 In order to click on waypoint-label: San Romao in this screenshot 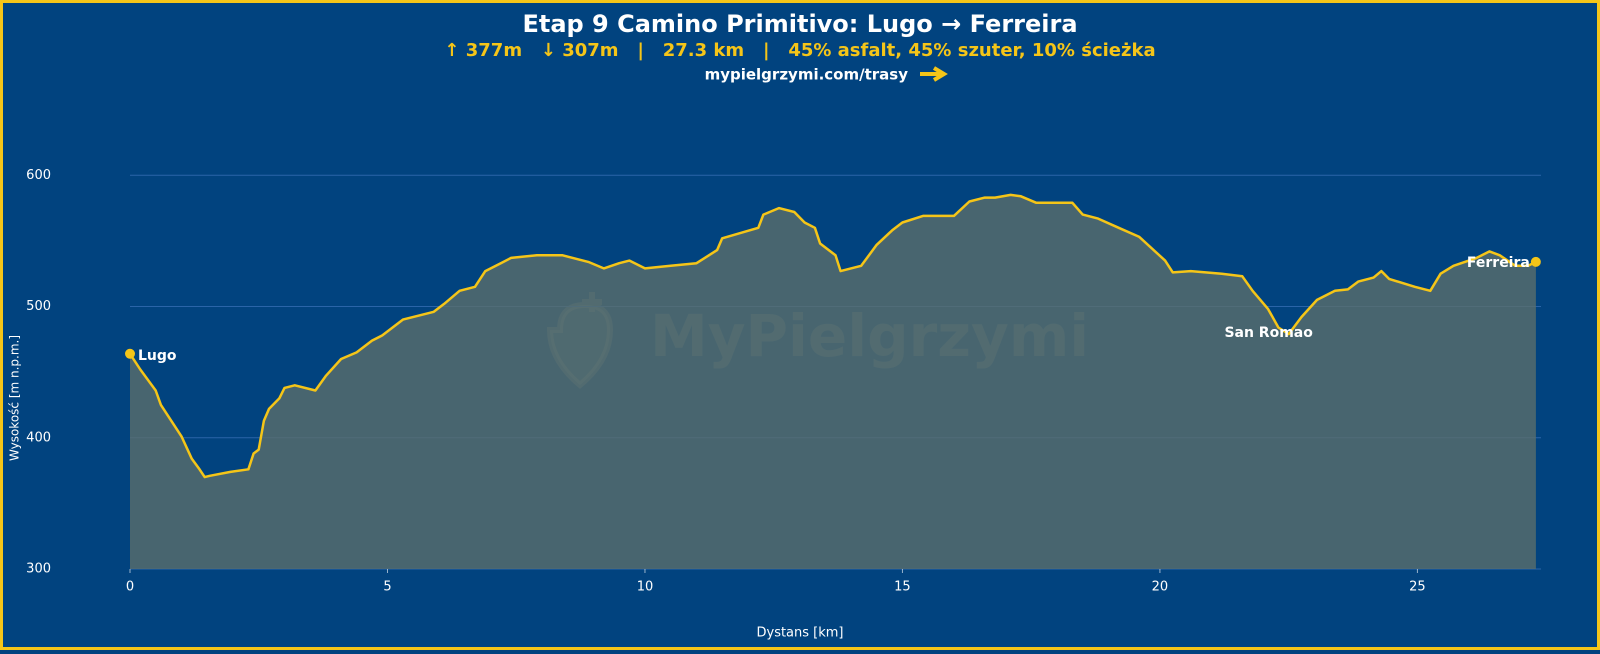, I will do `click(1268, 333)`.